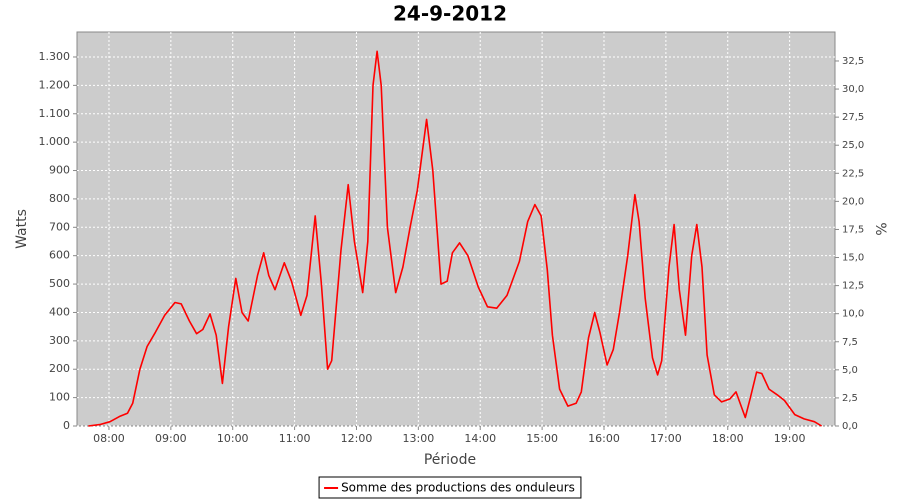 Image resolution: width=900 pixels, height=500 pixels. I want to click on y2-axis-label: %, so click(880, 228).